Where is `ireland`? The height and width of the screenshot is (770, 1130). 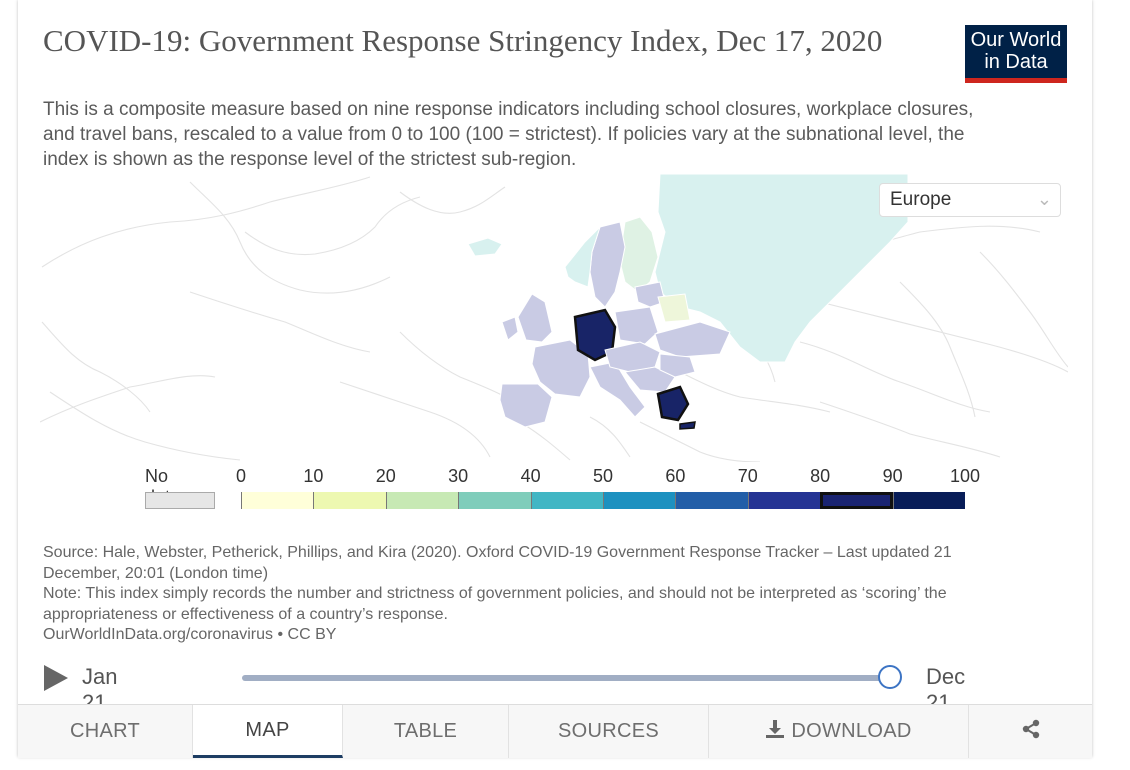 ireland is located at coordinates (510, 328).